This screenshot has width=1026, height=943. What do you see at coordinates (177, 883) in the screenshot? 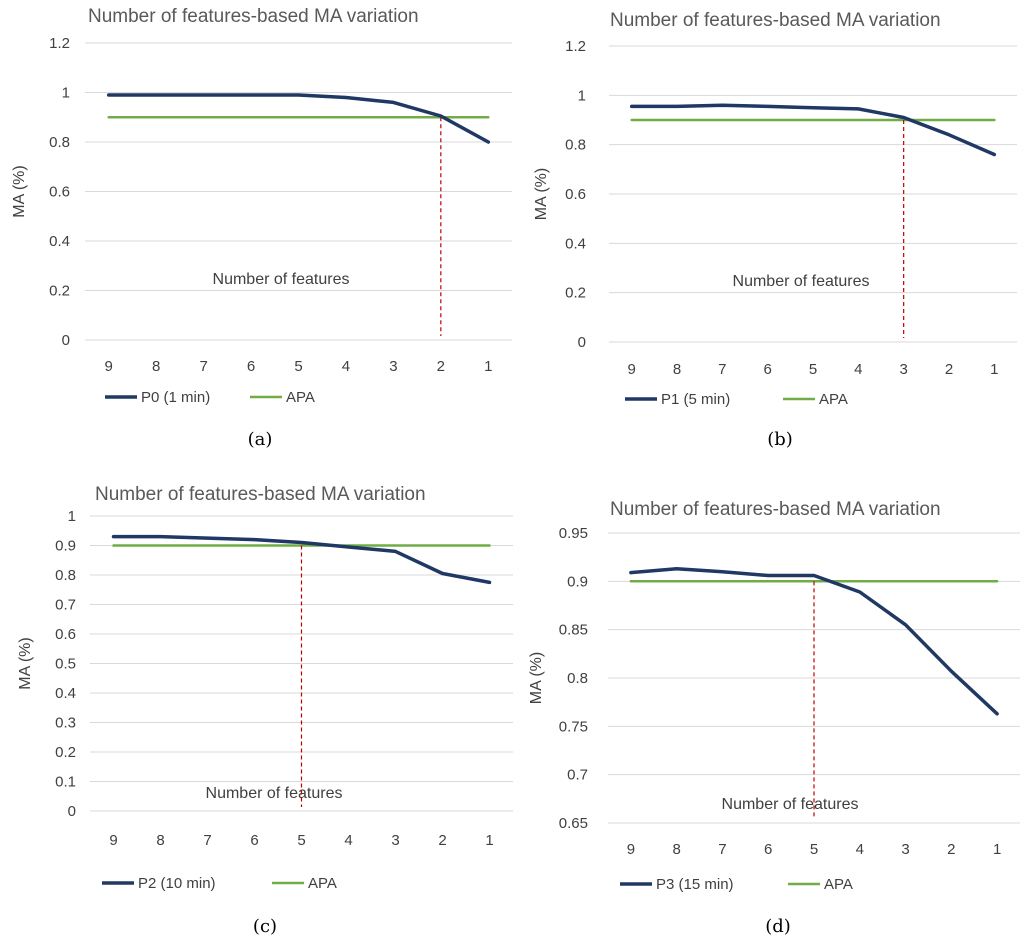
I see `legend-label-main: P2 (10 min)` at bounding box center [177, 883].